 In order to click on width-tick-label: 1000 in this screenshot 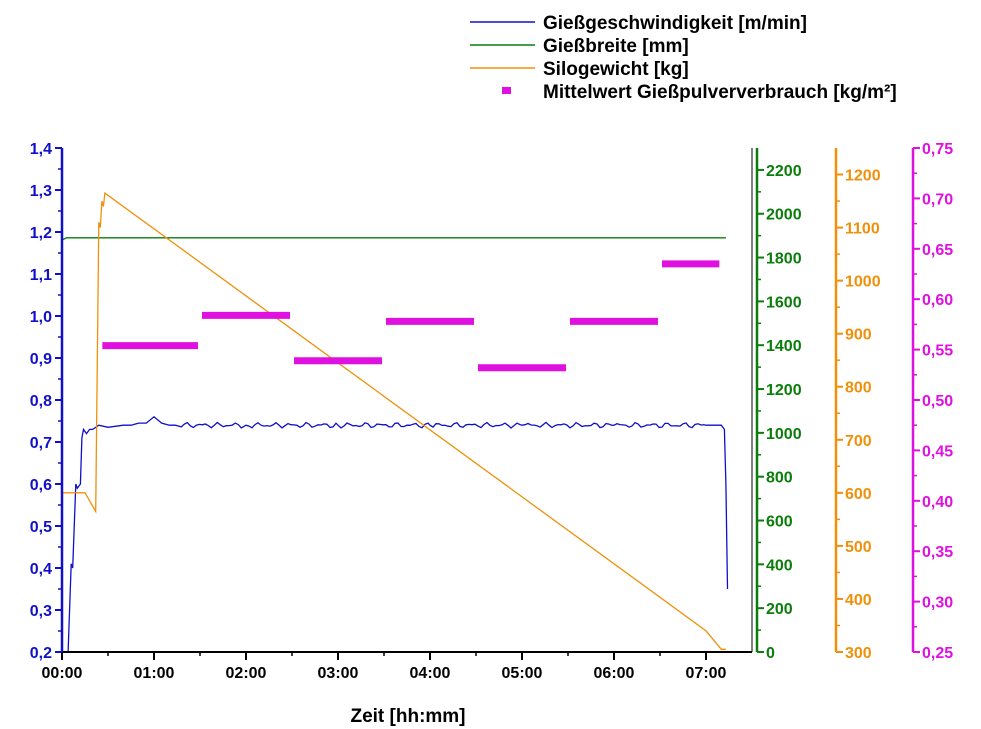, I will do `click(784, 434)`.